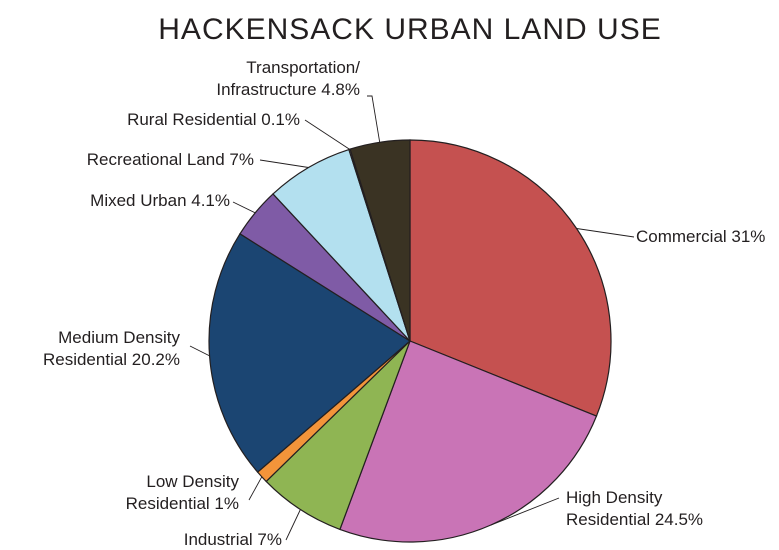 Image resolution: width=779 pixels, height=550 pixels. I want to click on slice-label-5: Mixed Urban 4.1%, so click(160, 200).